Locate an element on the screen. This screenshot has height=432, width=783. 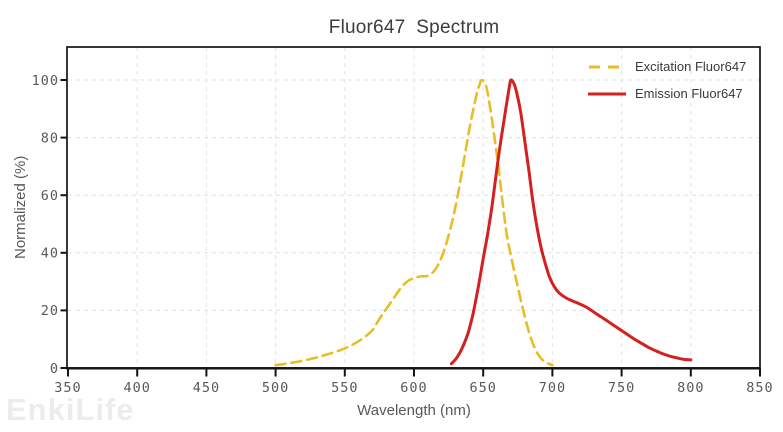
x-tick-label-700: 700 is located at coordinates (552, 388).